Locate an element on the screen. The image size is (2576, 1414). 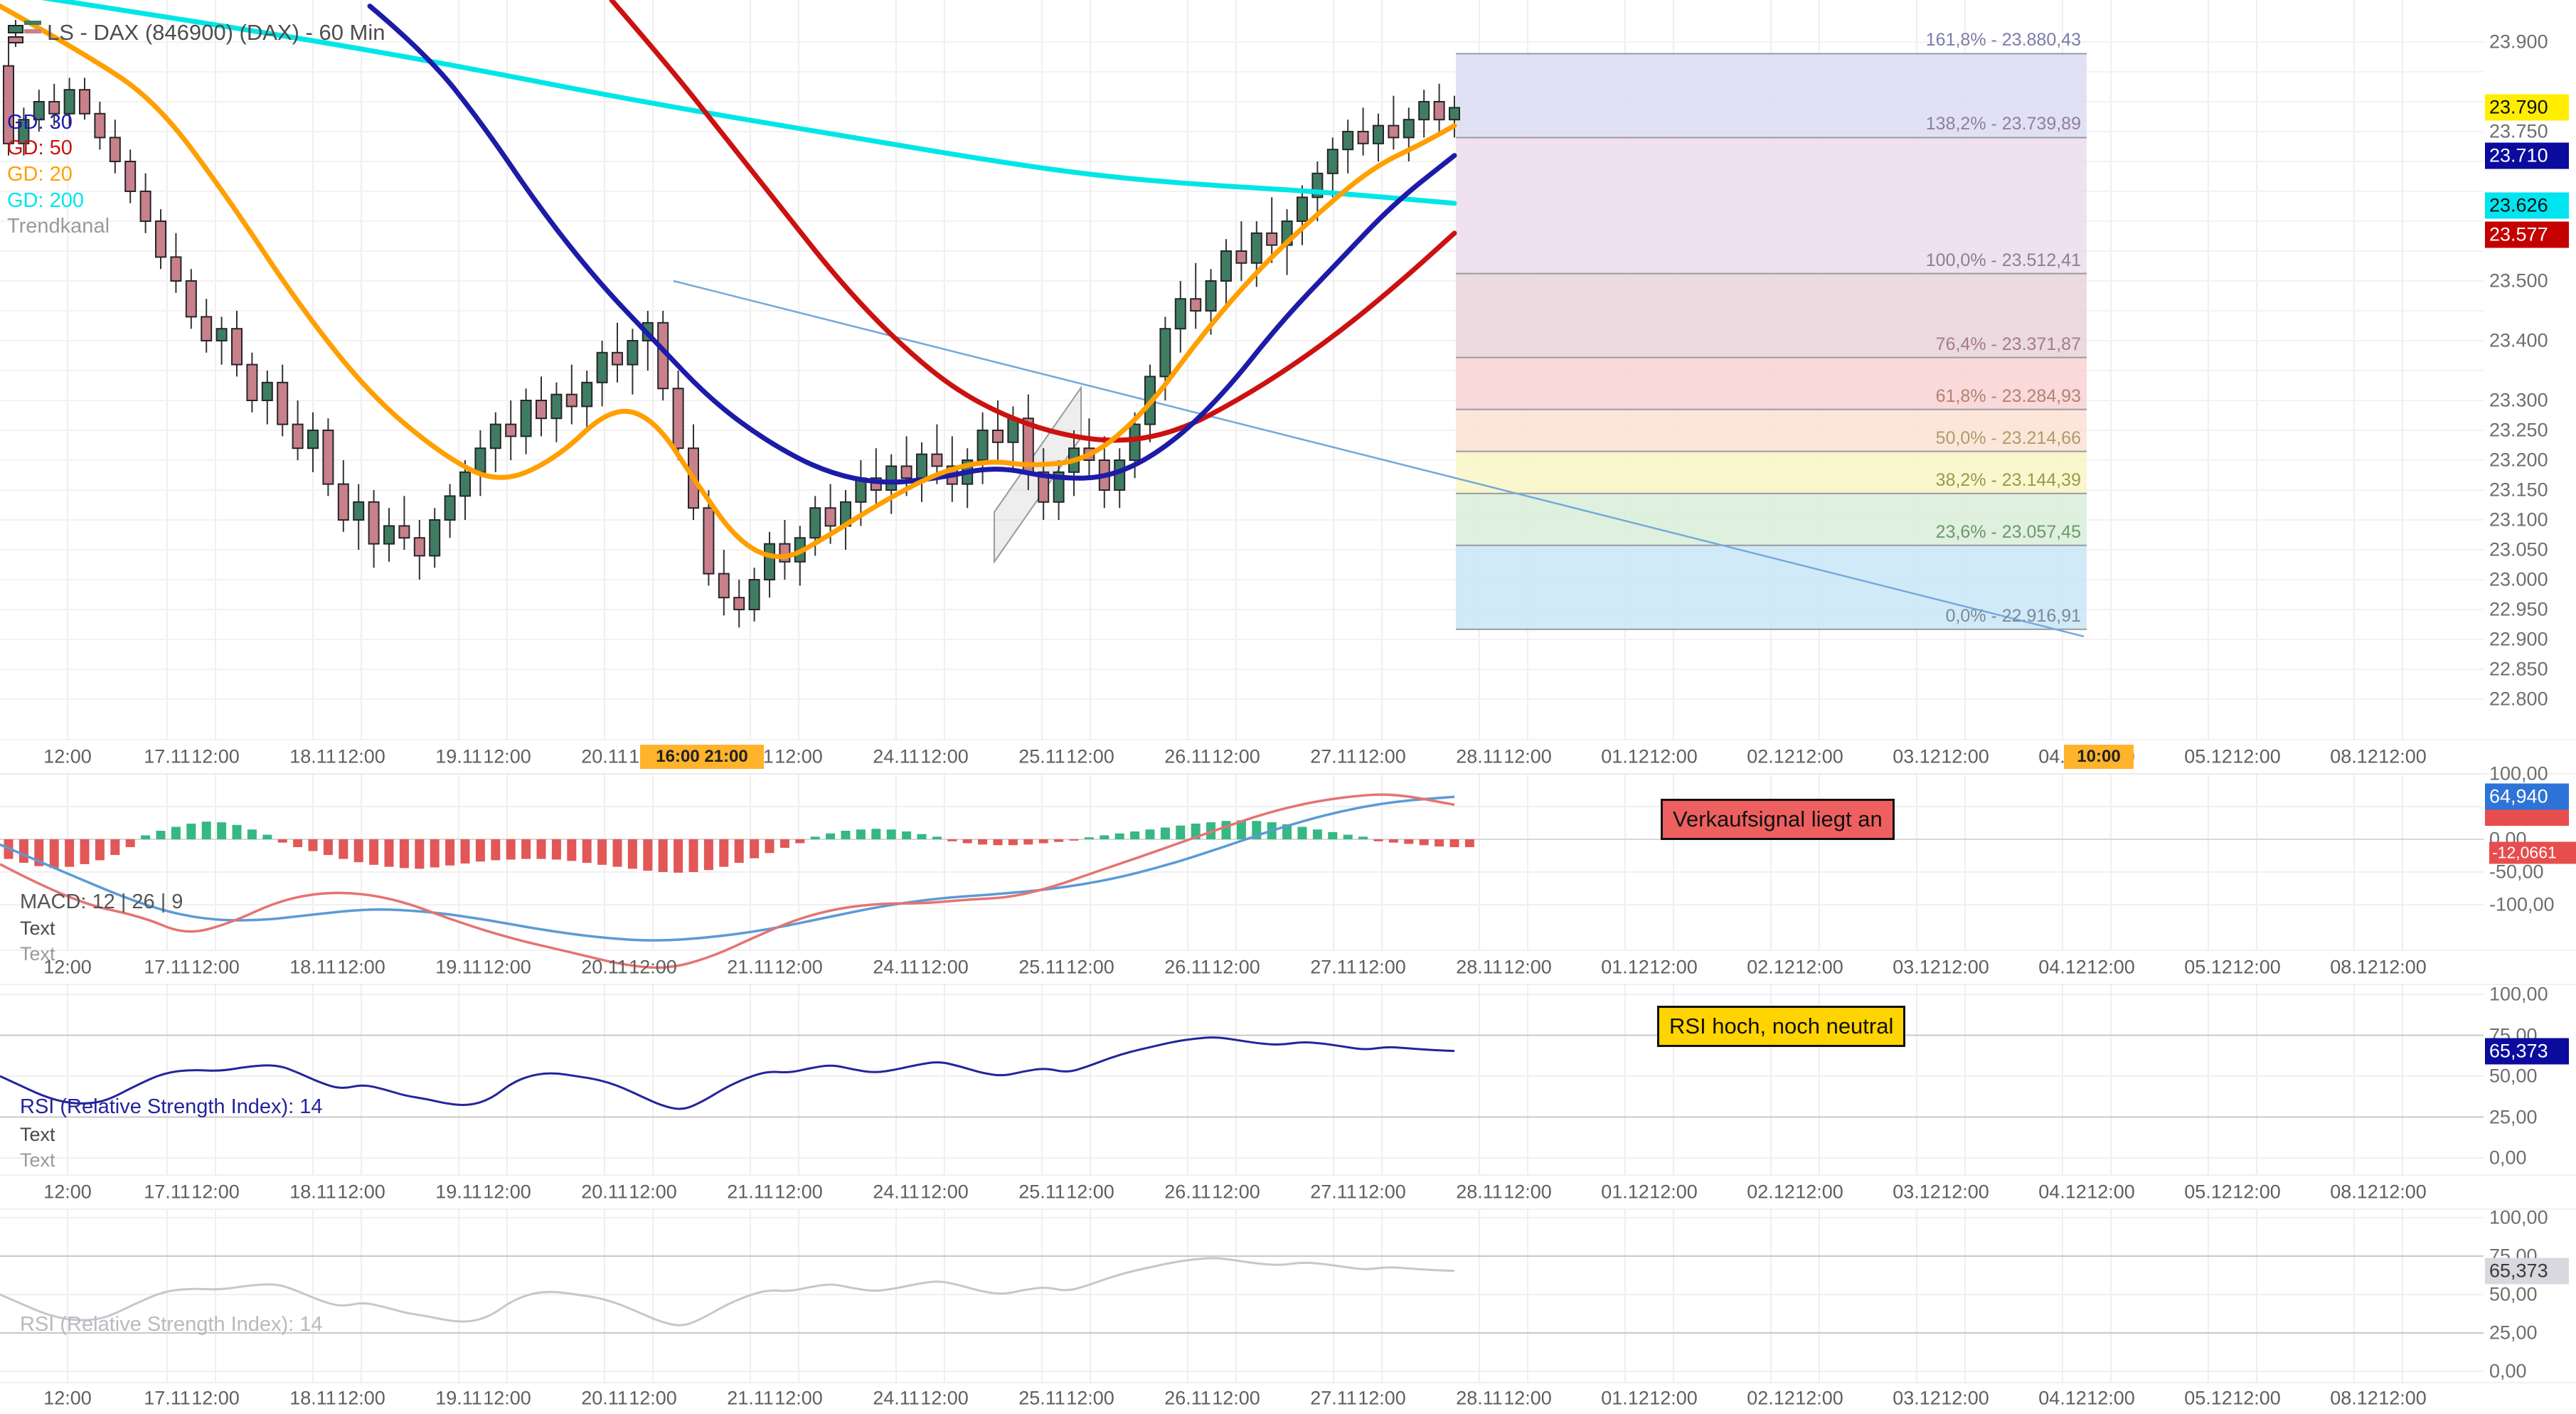
legend-item-trendkanal: Trendkanal is located at coordinates (58, 226).